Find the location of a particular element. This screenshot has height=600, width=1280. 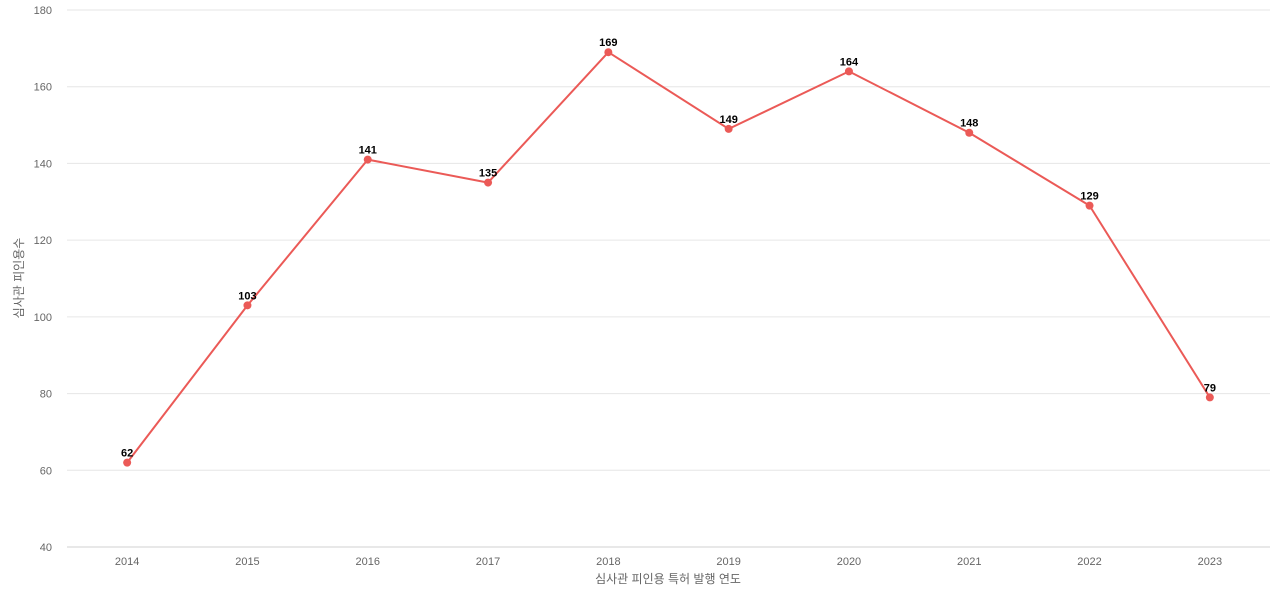

data-label: 164 is located at coordinates (849, 62).